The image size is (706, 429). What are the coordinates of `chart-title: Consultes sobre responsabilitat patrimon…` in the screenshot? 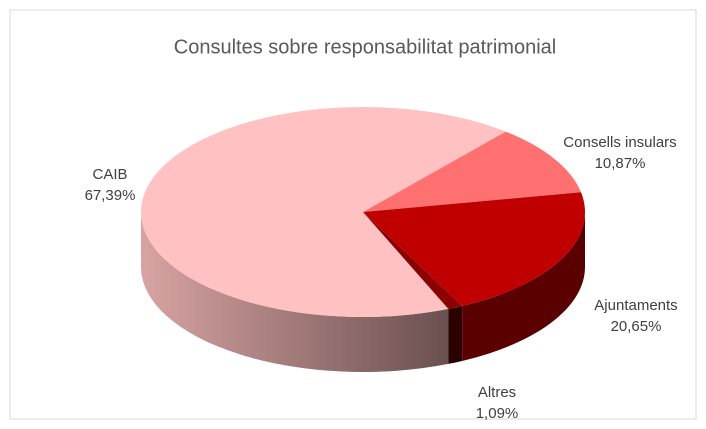 It's located at (365, 47).